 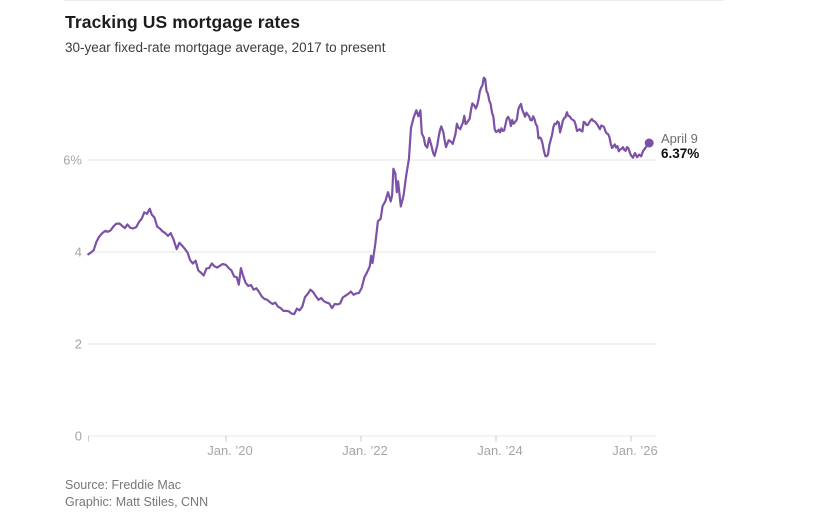 What do you see at coordinates (230, 450) in the screenshot?
I see `x-axis-label-2020: Jan. ’20` at bounding box center [230, 450].